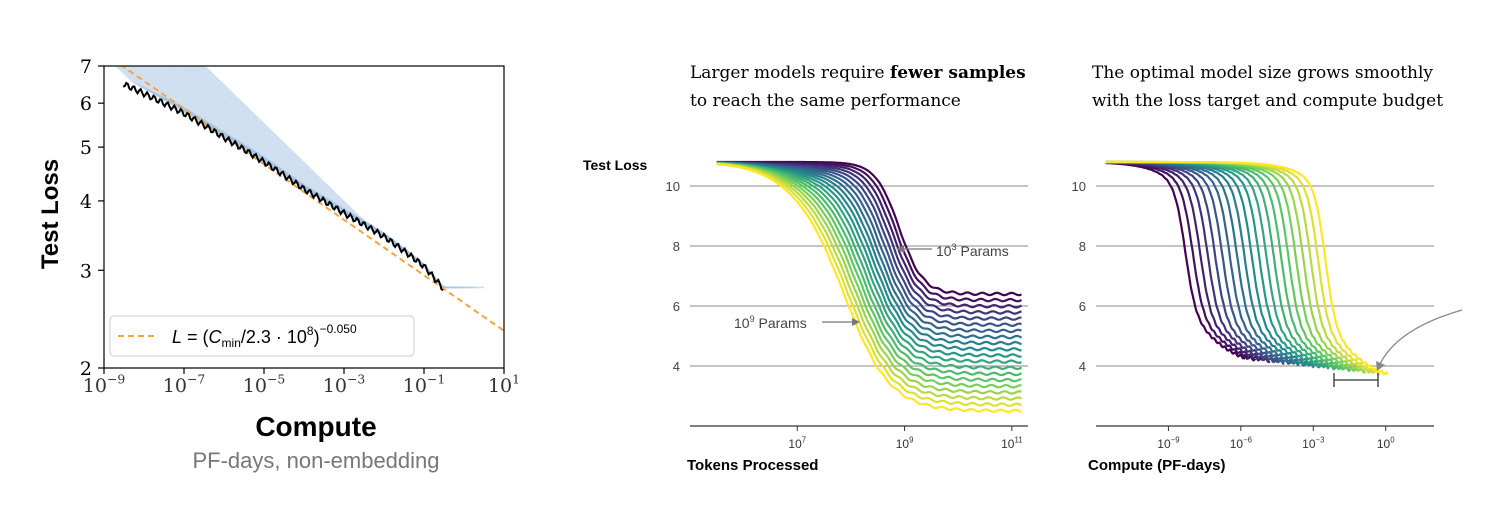  What do you see at coordinates (752, 465) in the screenshot?
I see `x-axis-label: Tokens Processed` at bounding box center [752, 465].